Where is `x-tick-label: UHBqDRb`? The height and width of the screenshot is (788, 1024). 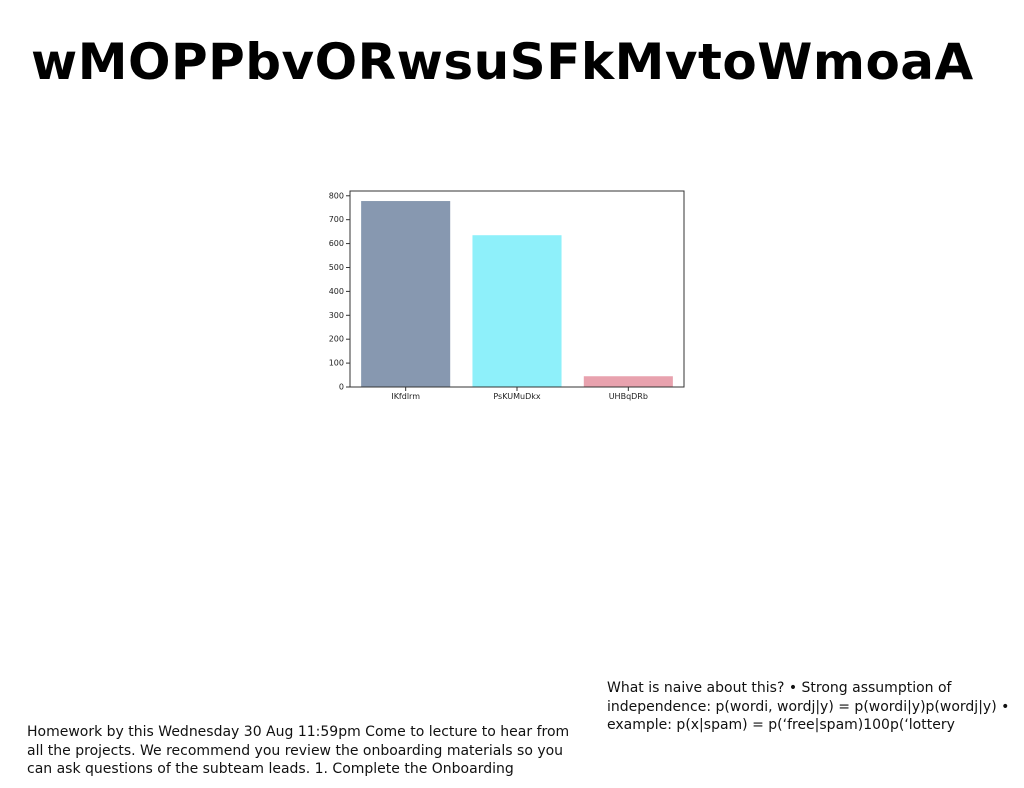 x-tick-label: UHBqDRb is located at coordinates (628, 396).